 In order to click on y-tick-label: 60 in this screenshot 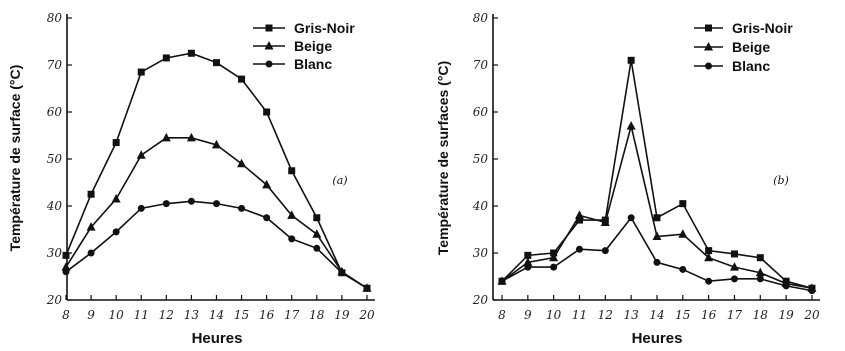, I will do `click(55, 112)`.